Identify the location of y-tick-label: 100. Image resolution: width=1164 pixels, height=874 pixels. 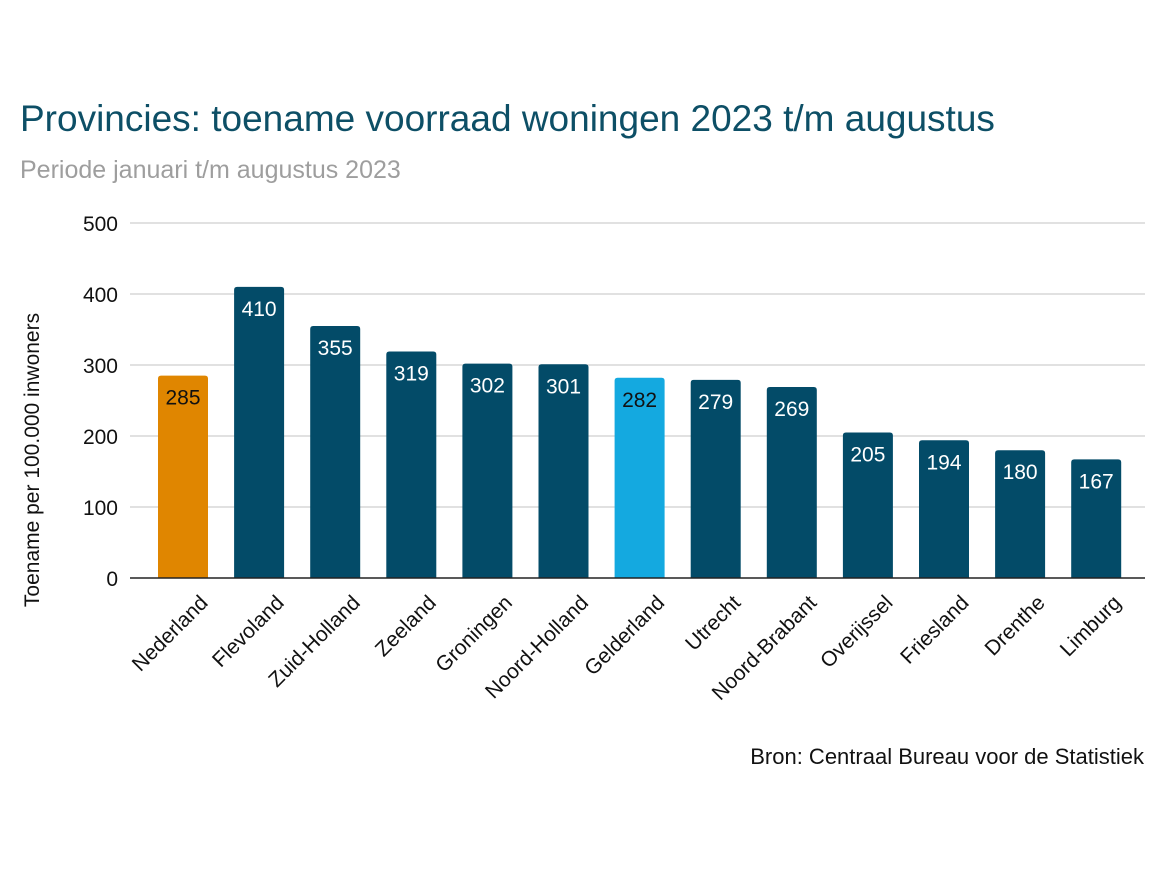
(100, 508).